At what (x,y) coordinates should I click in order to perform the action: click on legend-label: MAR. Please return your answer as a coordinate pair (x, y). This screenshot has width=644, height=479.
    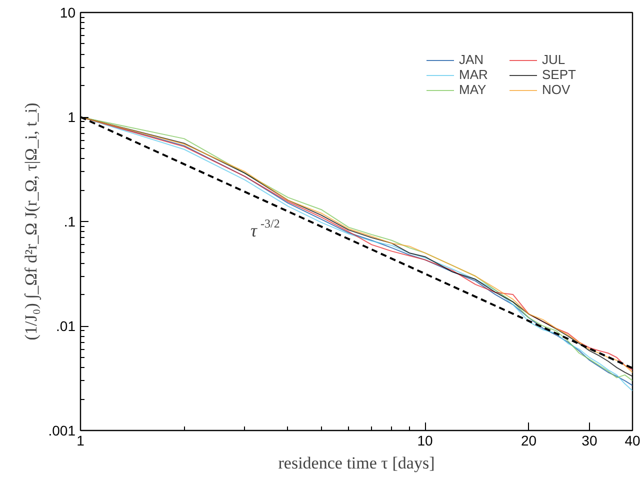
    Looking at the image, I should click on (474, 74).